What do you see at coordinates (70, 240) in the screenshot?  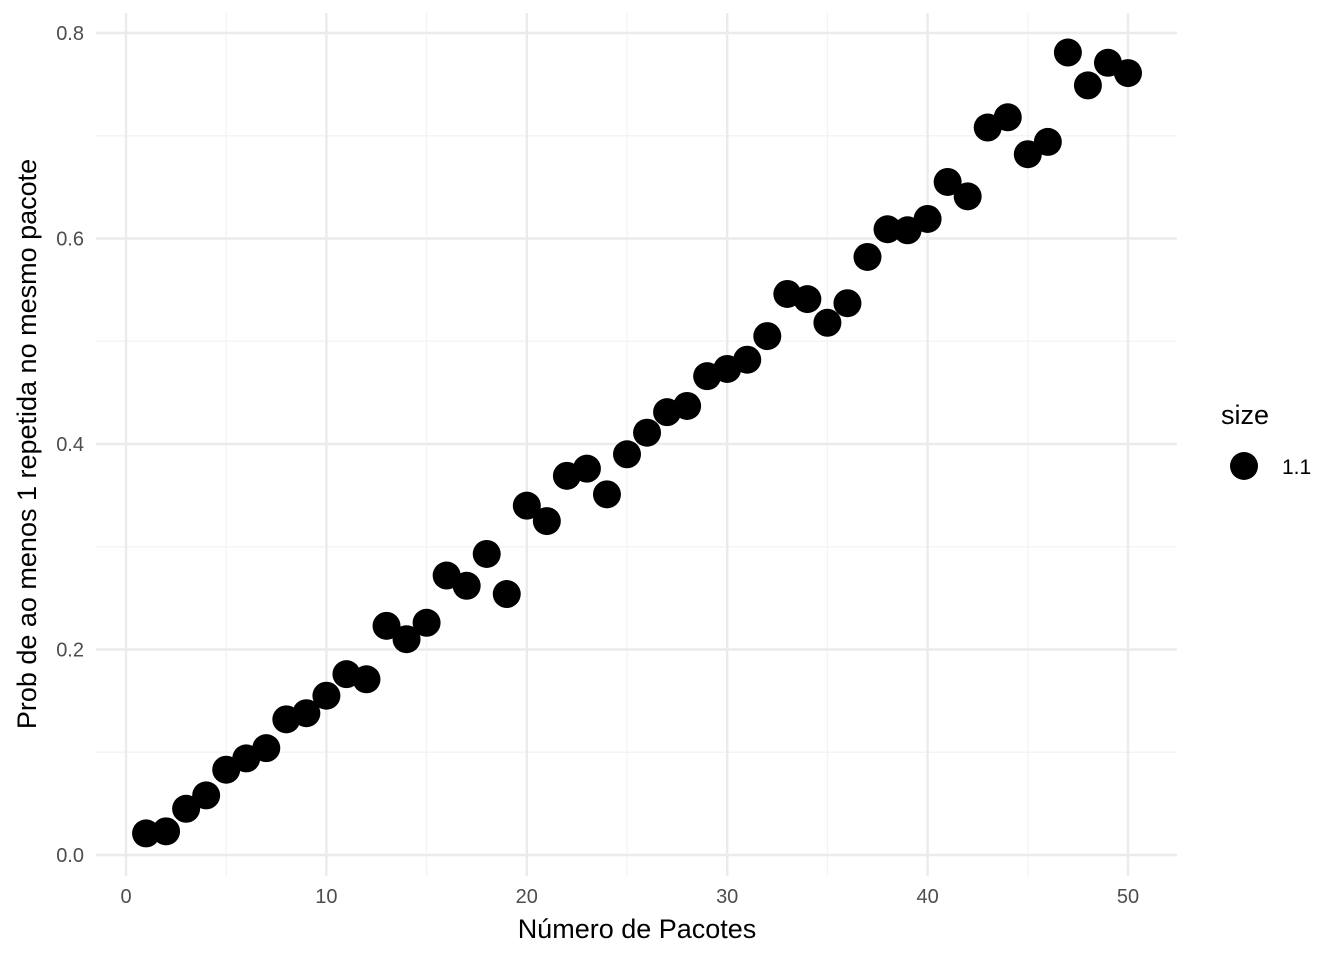 I see `y-tick-label: 0.6` at bounding box center [70, 240].